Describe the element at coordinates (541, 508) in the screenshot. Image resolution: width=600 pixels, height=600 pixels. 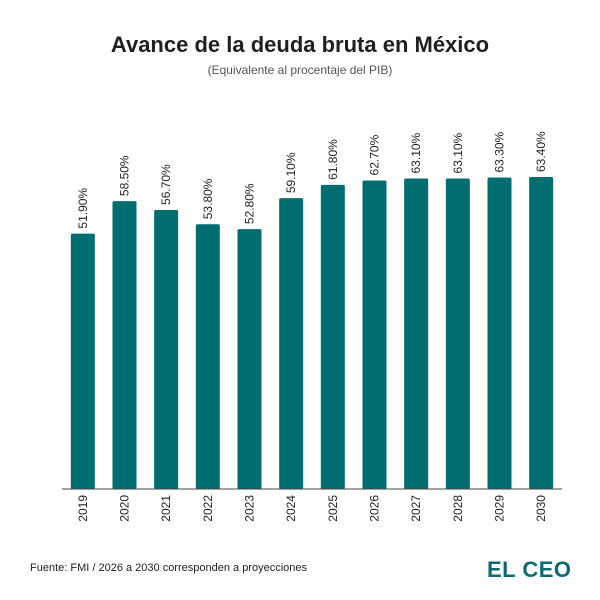
I see `x-tick-2030: 2030` at that location.